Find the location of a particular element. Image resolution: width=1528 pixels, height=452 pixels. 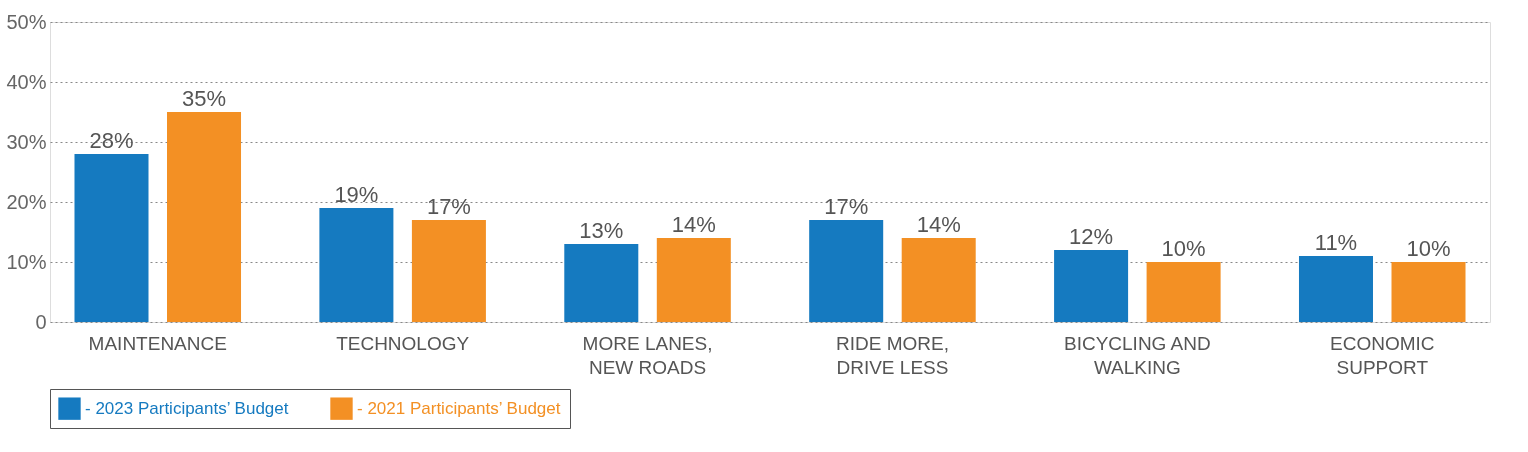

legend-label: - 2021 Participants’ Budget is located at coordinates (459, 408).